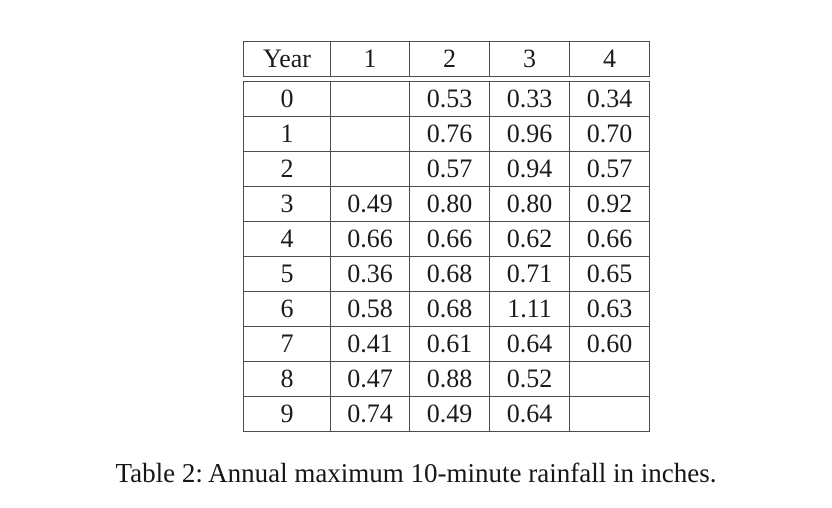 This screenshot has width=832, height=508. What do you see at coordinates (529, 309) in the screenshot?
I see `table-cell: 1.11` at bounding box center [529, 309].